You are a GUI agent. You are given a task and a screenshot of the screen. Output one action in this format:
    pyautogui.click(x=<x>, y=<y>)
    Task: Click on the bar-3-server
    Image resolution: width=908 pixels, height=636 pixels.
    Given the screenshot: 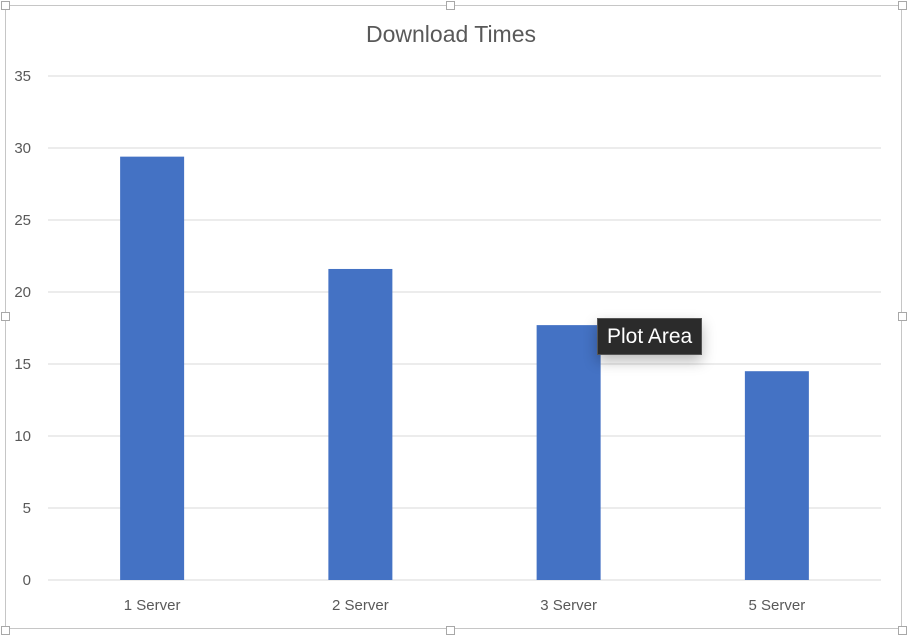 What is the action you would take?
    pyautogui.click(x=568, y=452)
    